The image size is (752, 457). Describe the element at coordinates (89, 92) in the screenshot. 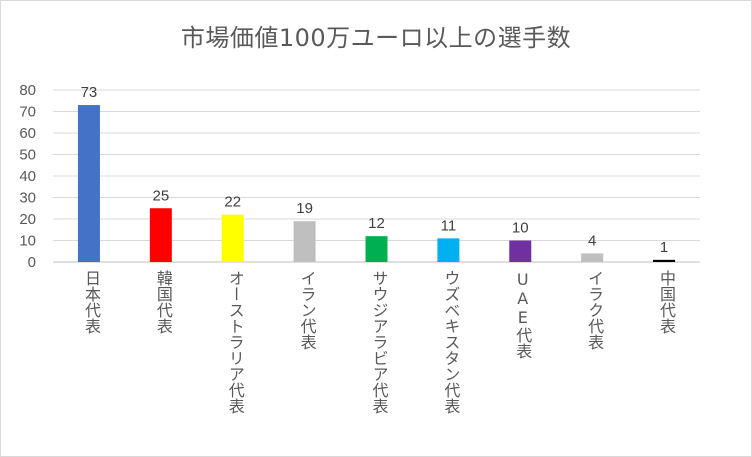

I see `data-label: 73` at that location.